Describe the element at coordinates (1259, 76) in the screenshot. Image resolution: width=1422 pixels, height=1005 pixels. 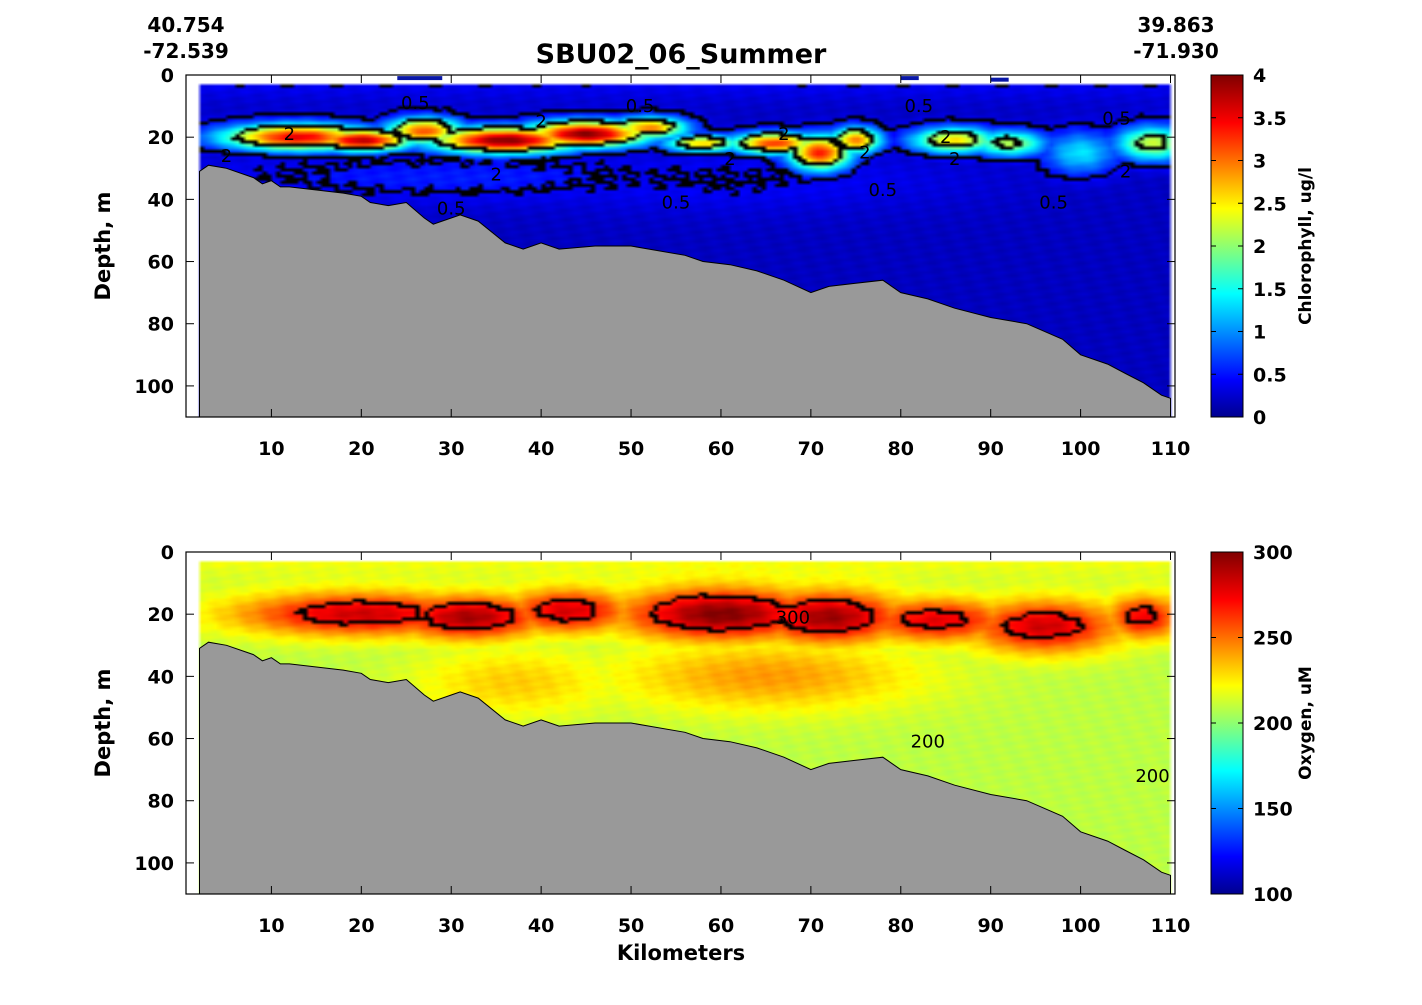
I see `colorbar-tick-label: 4` at that location.